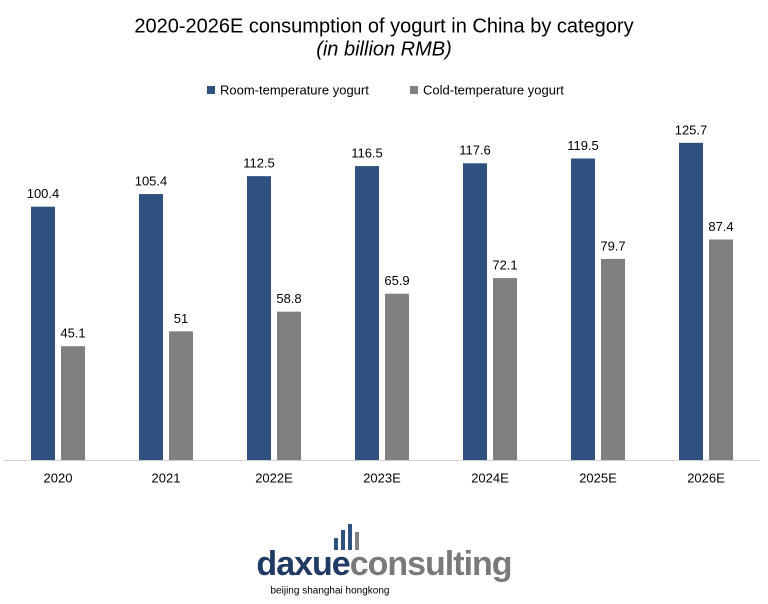  Describe the element at coordinates (72, 333) in the screenshot. I see `data-label: 45.1` at that location.